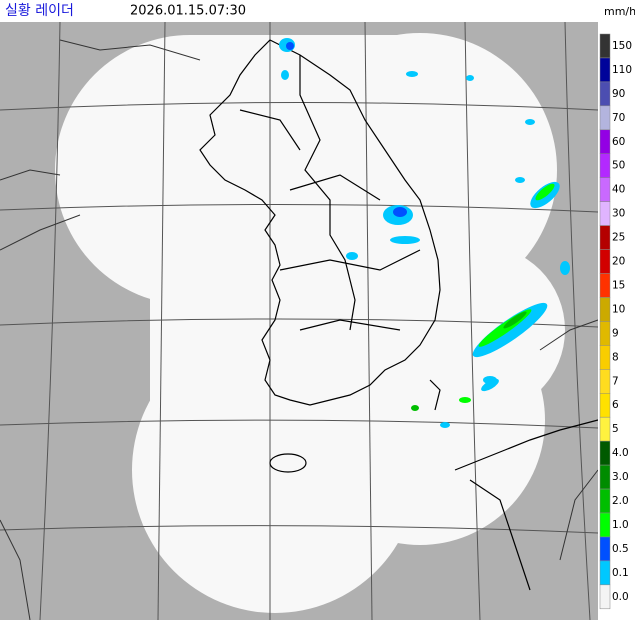  I want to click on timestamp: 2026.01.15.07:30, so click(188, 11).